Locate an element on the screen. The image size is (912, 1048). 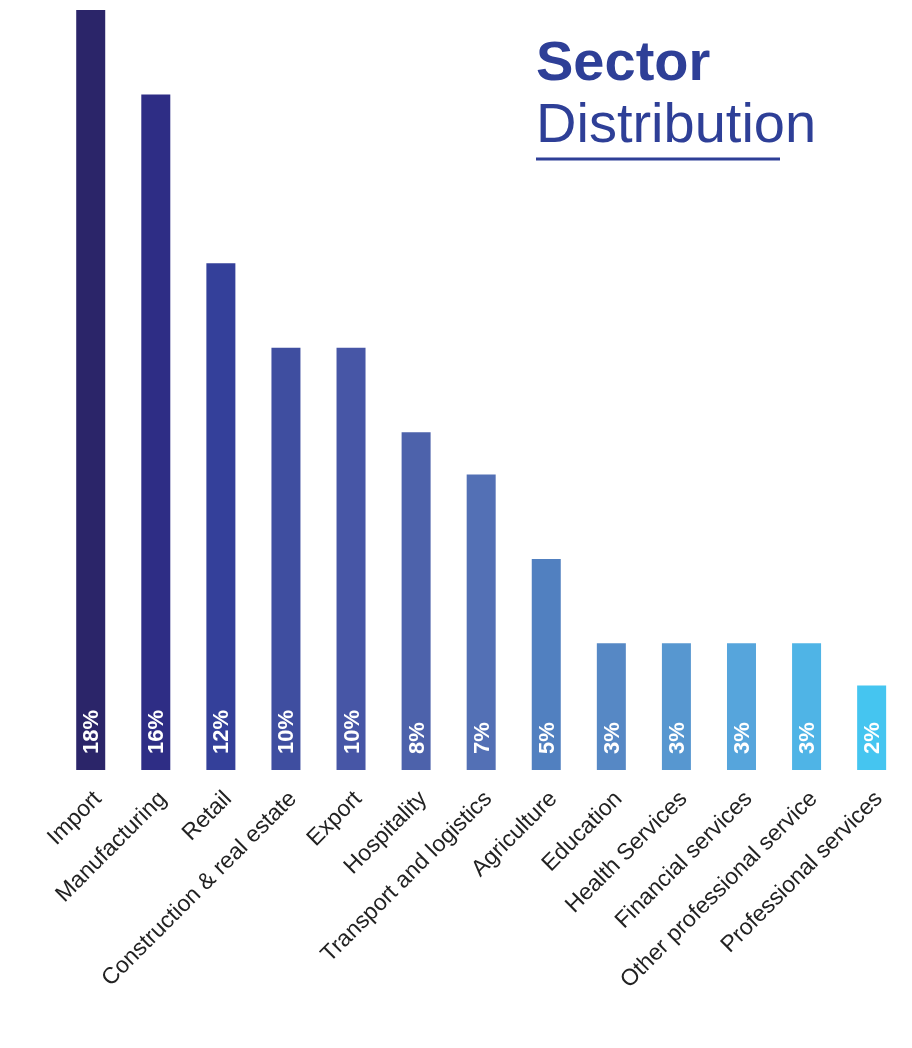
data-label: 12% is located at coordinates (221, 731).